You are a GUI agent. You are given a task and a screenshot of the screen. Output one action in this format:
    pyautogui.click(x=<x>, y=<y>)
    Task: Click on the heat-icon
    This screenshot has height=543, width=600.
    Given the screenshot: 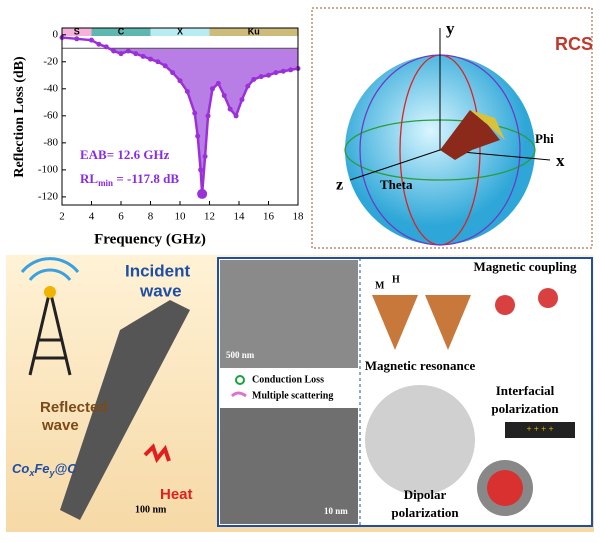 What is the action you would take?
    pyautogui.click(x=157, y=453)
    